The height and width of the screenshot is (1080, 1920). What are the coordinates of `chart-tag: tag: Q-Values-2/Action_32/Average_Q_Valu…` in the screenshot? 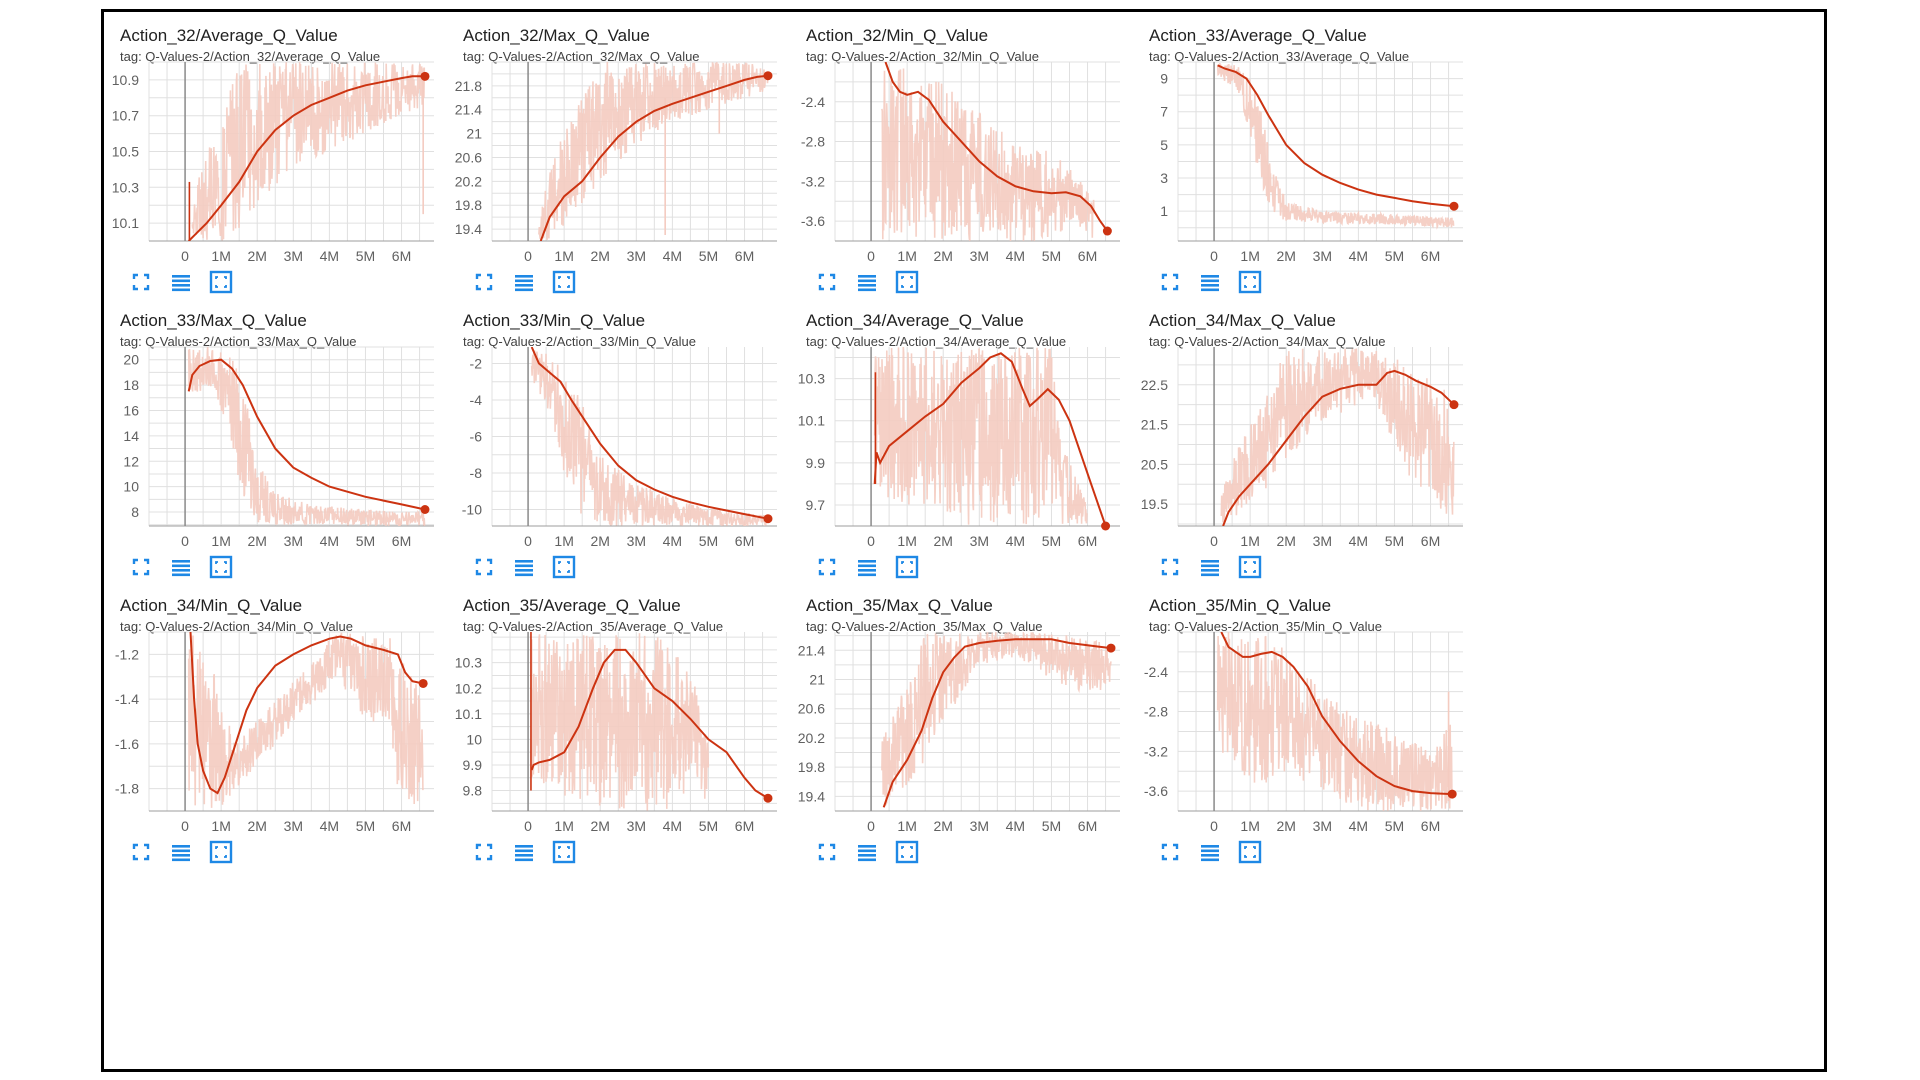 It's located at (250, 56).